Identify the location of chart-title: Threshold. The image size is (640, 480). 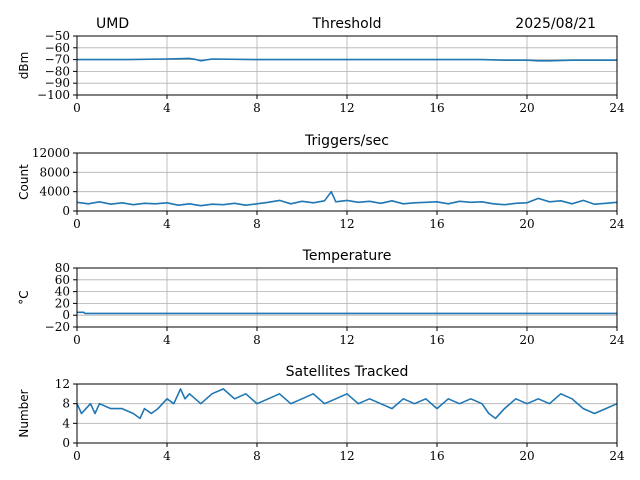
(347, 24).